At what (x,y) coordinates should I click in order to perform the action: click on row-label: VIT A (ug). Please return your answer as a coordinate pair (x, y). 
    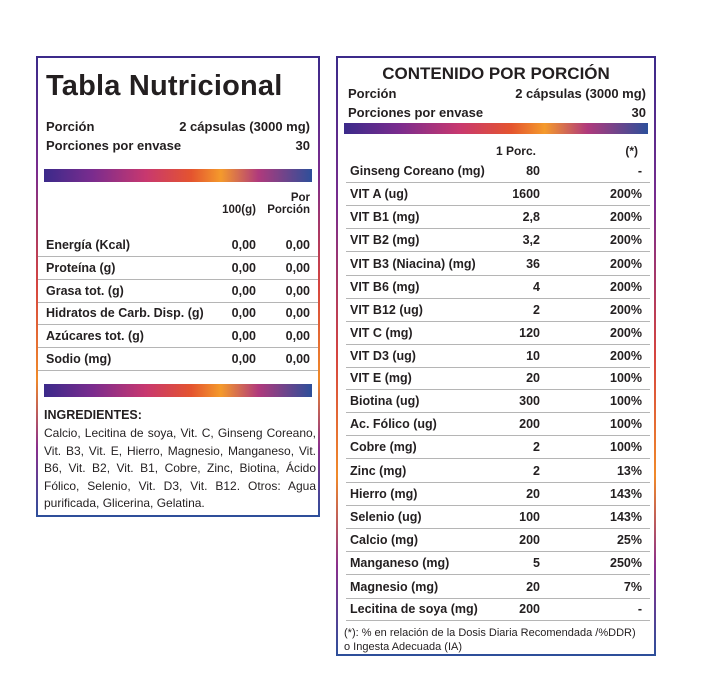
    Looking at the image, I should click on (379, 194).